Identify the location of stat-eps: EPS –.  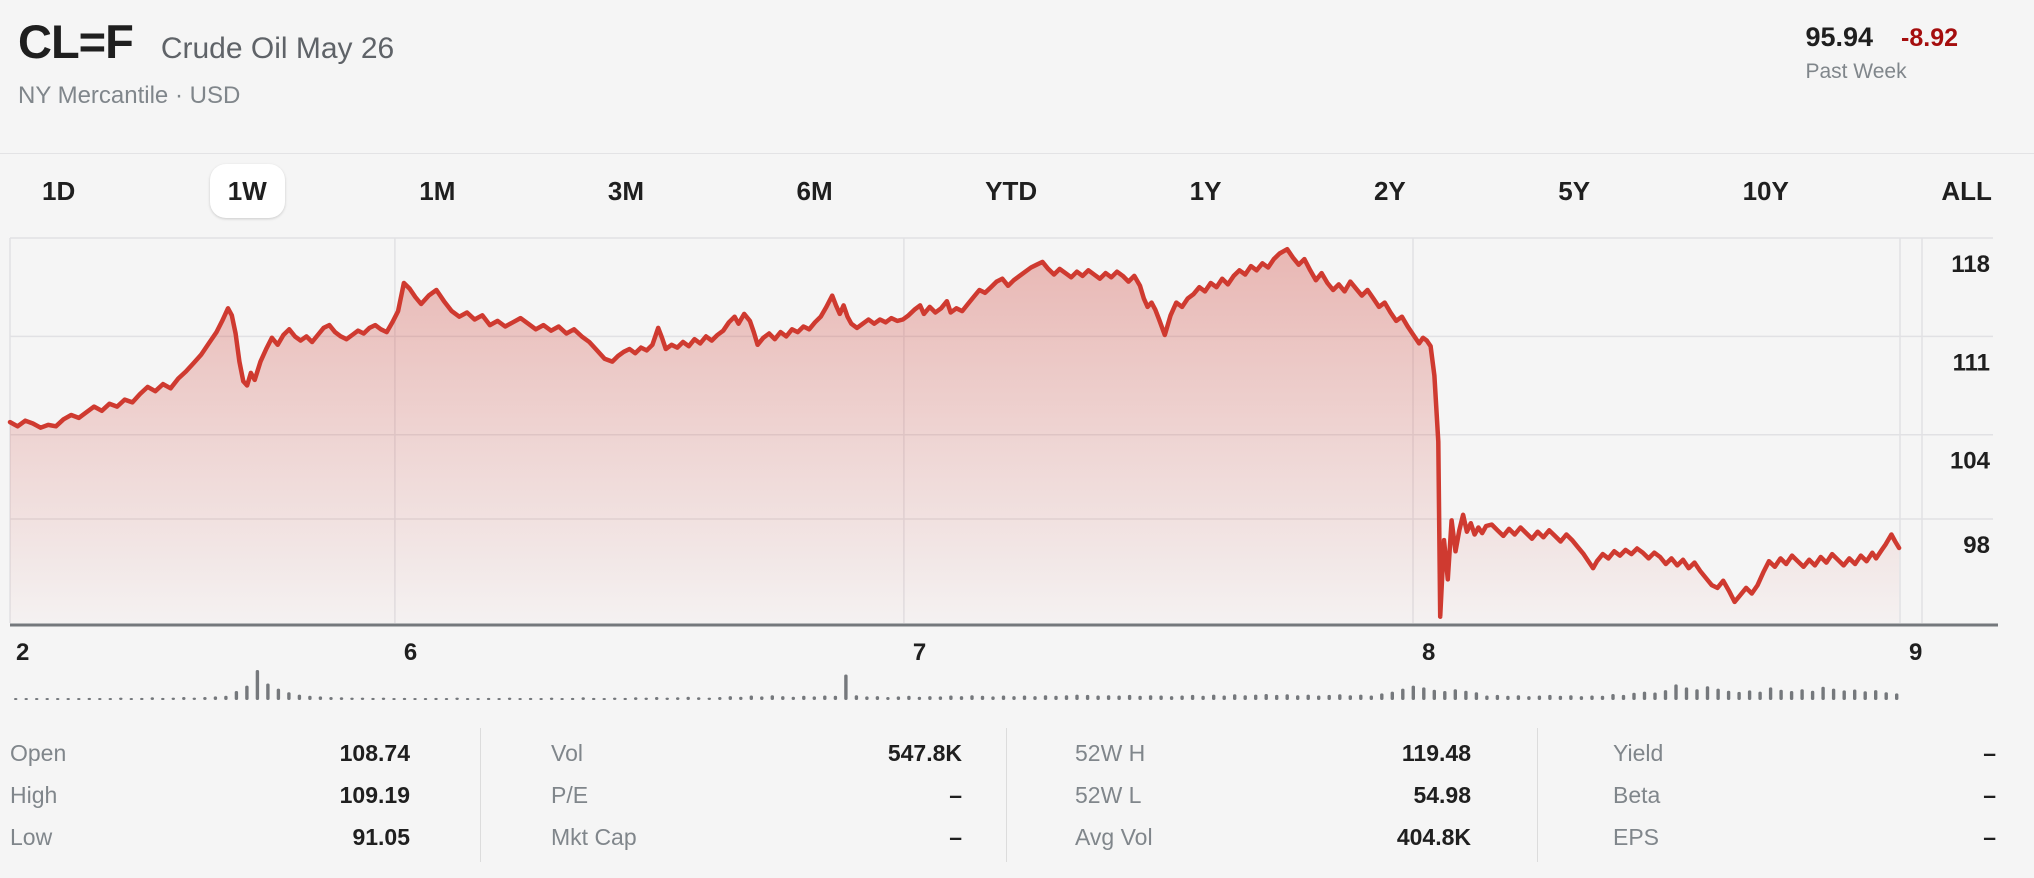
(1804, 837).